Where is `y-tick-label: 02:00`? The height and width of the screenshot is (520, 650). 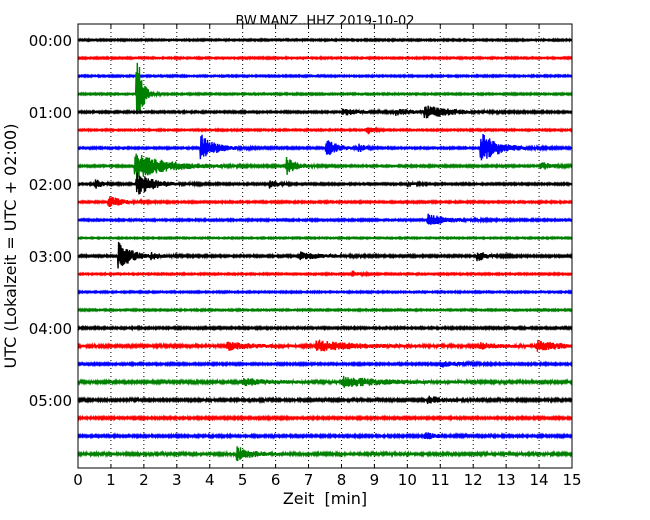
y-tick-label: 02:00 is located at coordinates (50, 185).